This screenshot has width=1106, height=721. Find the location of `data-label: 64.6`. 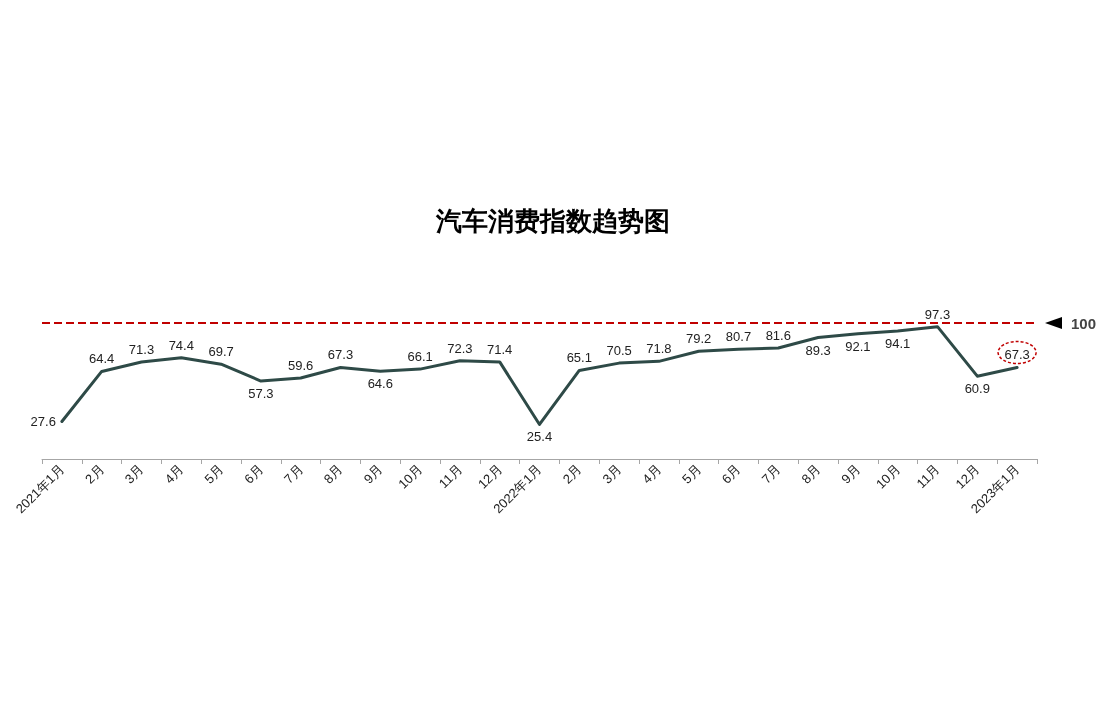

data-label: 64.6 is located at coordinates (380, 384).